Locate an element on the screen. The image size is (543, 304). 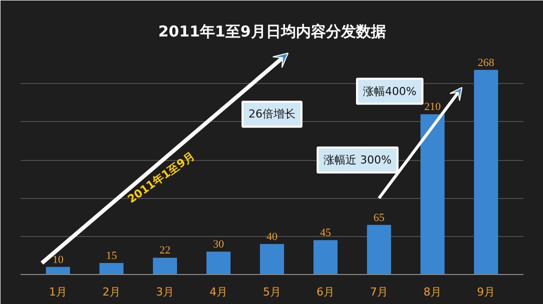
x-tick-label: 7月 is located at coordinates (379, 292).